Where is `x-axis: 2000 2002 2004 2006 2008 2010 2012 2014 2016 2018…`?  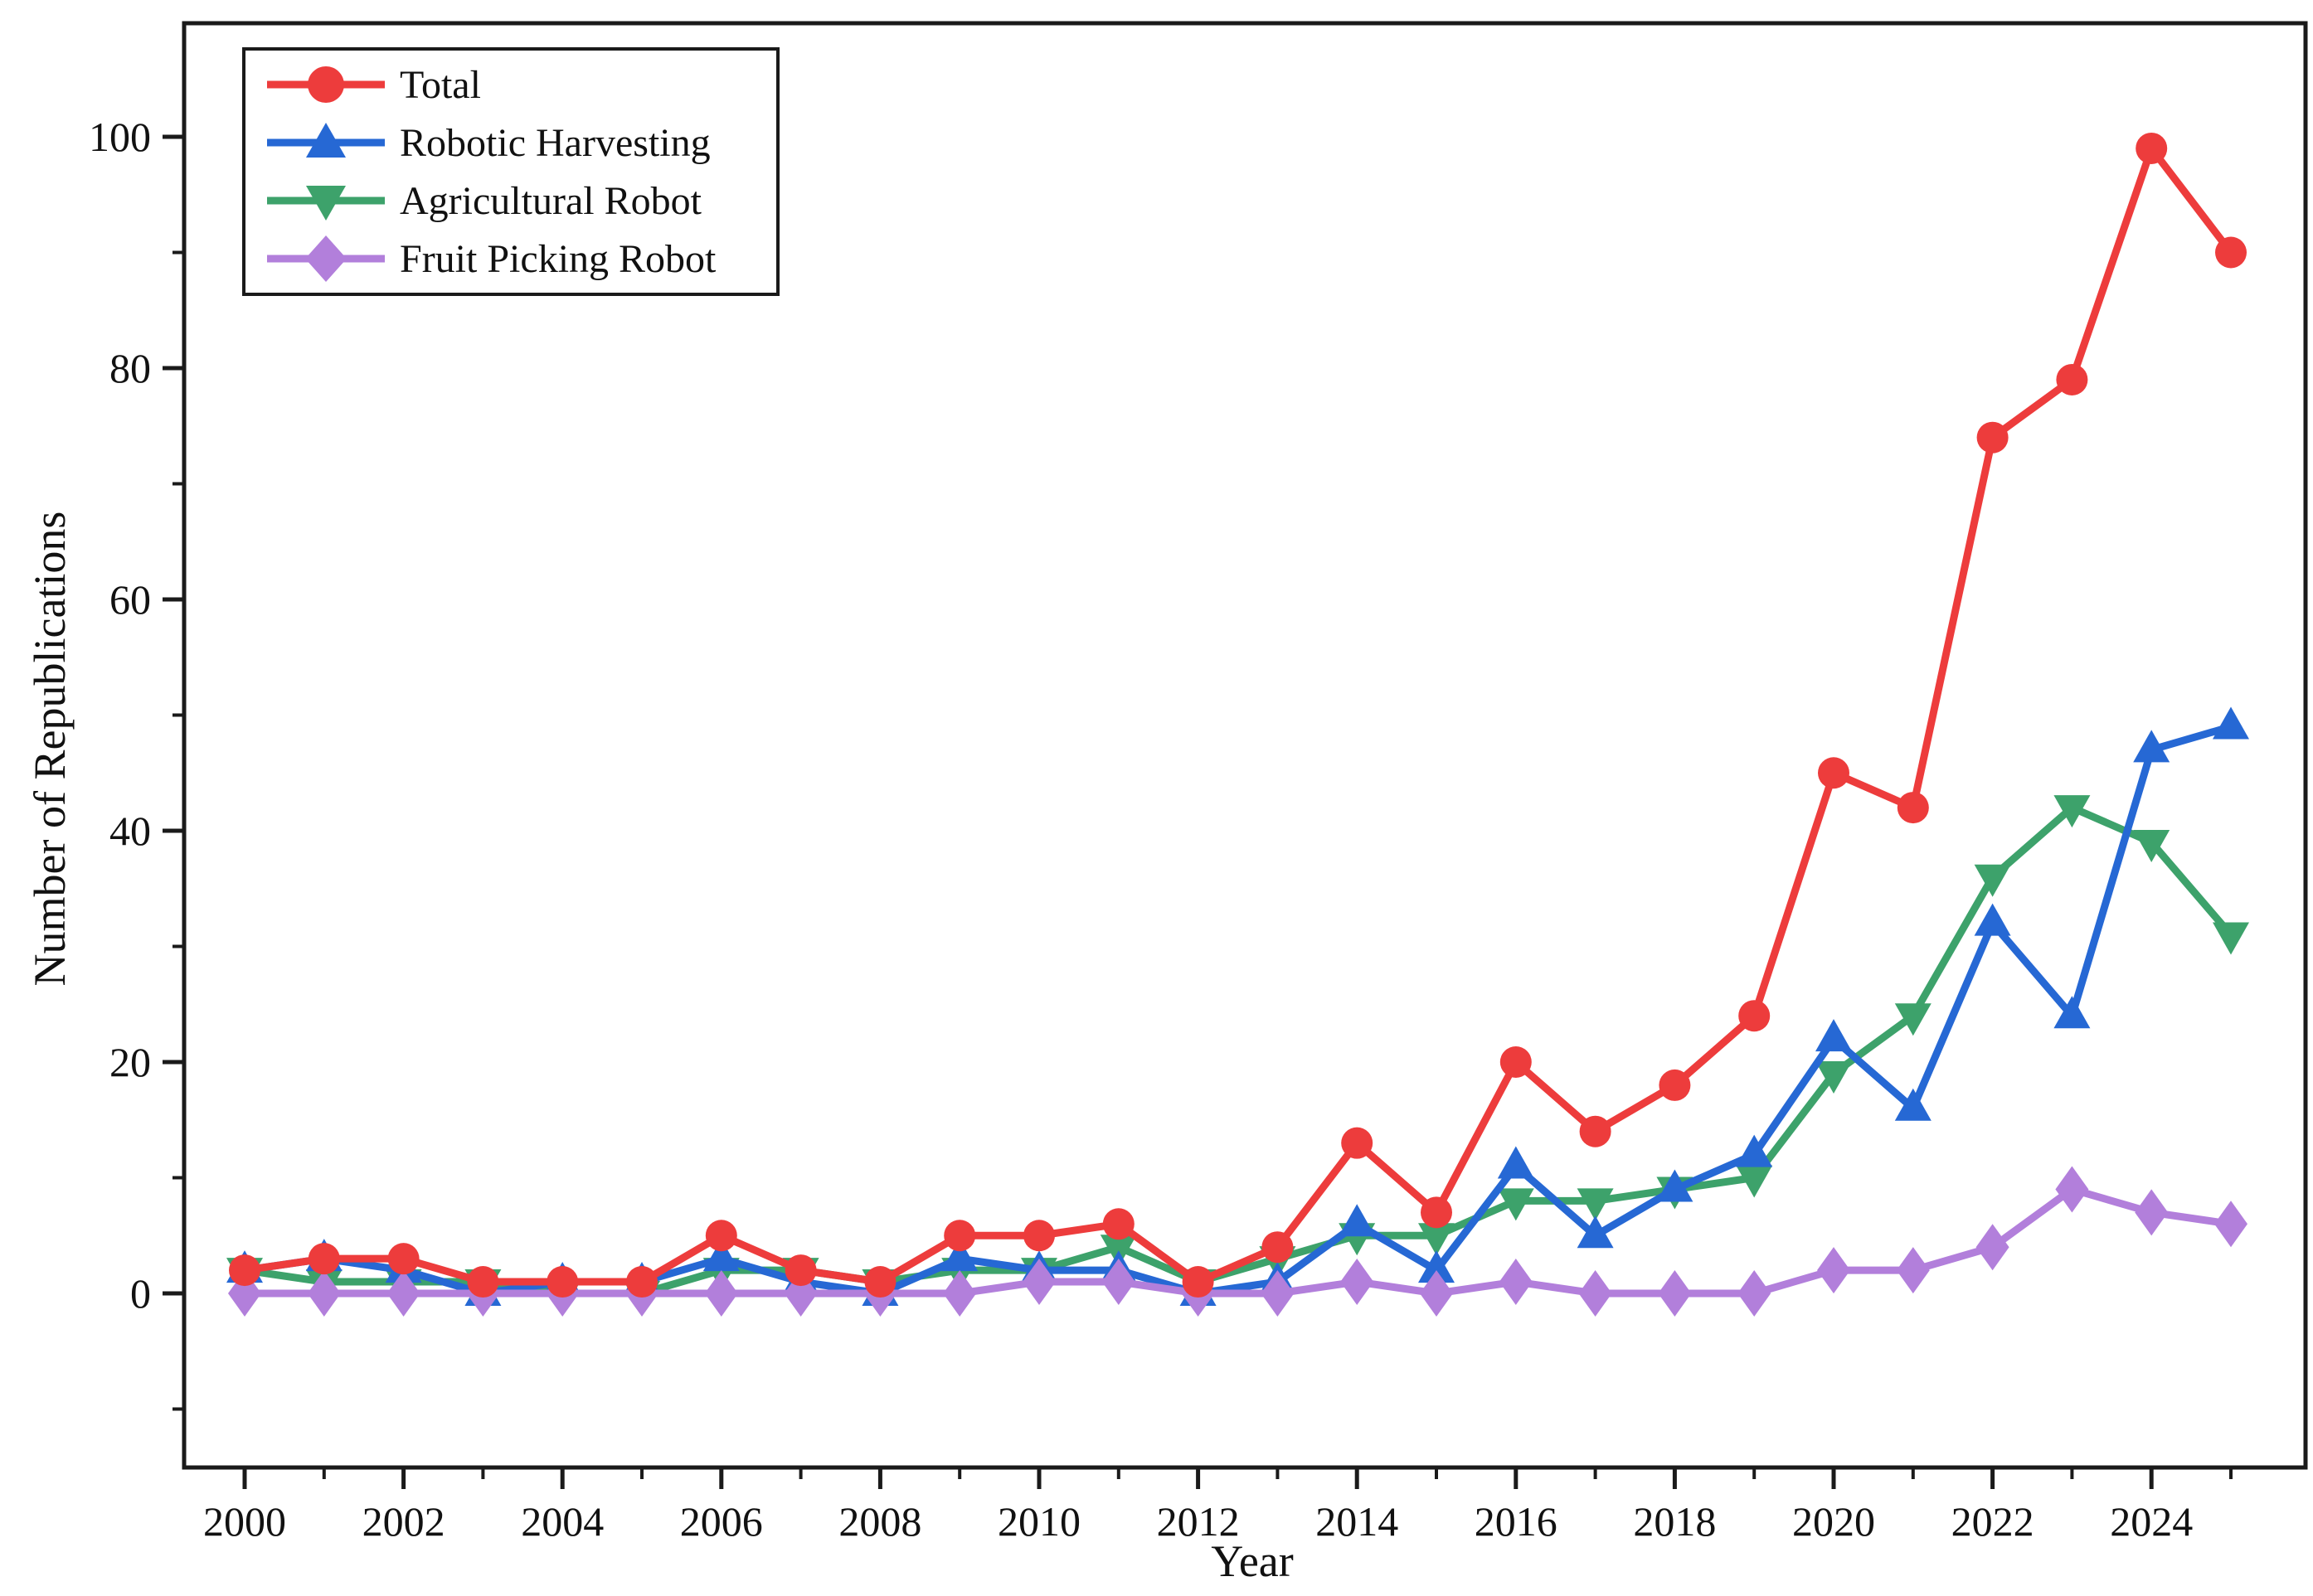 x-axis: 2000 2002 2004 2006 2008 2010 2012 2014 2016 2018… is located at coordinates (1218, 1506).